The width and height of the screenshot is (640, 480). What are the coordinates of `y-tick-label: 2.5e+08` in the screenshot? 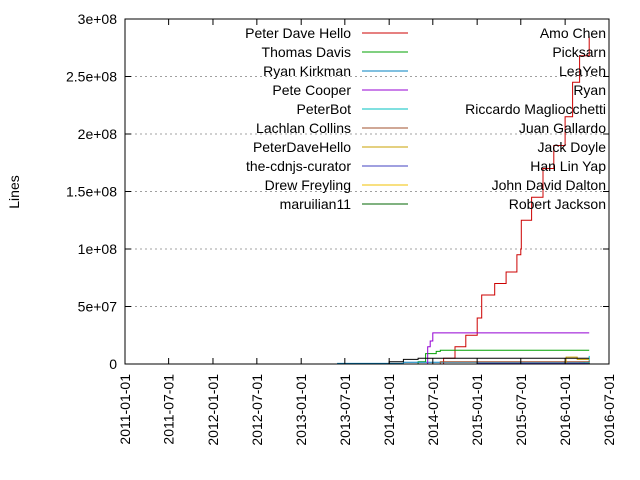 It's located at (91, 77).